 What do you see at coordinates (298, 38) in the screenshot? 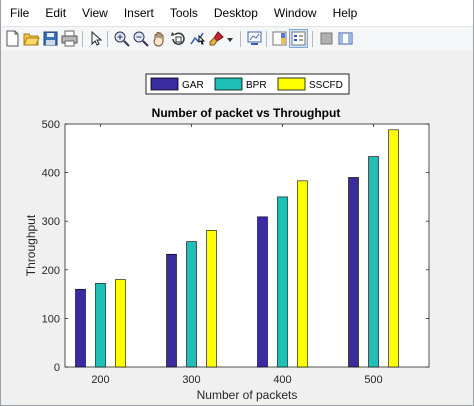
I see `insert-legend-icon` at bounding box center [298, 38].